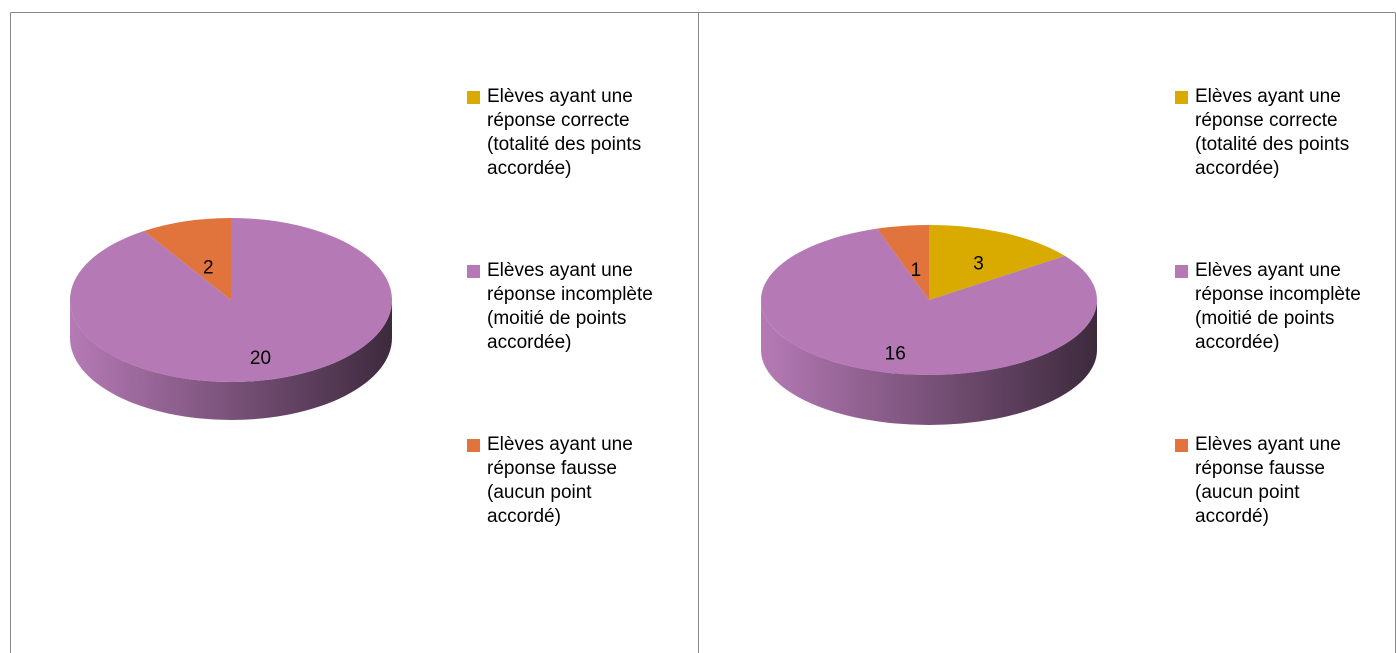 The image size is (1396, 653). I want to click on data-label: 1, so click(916, 270).